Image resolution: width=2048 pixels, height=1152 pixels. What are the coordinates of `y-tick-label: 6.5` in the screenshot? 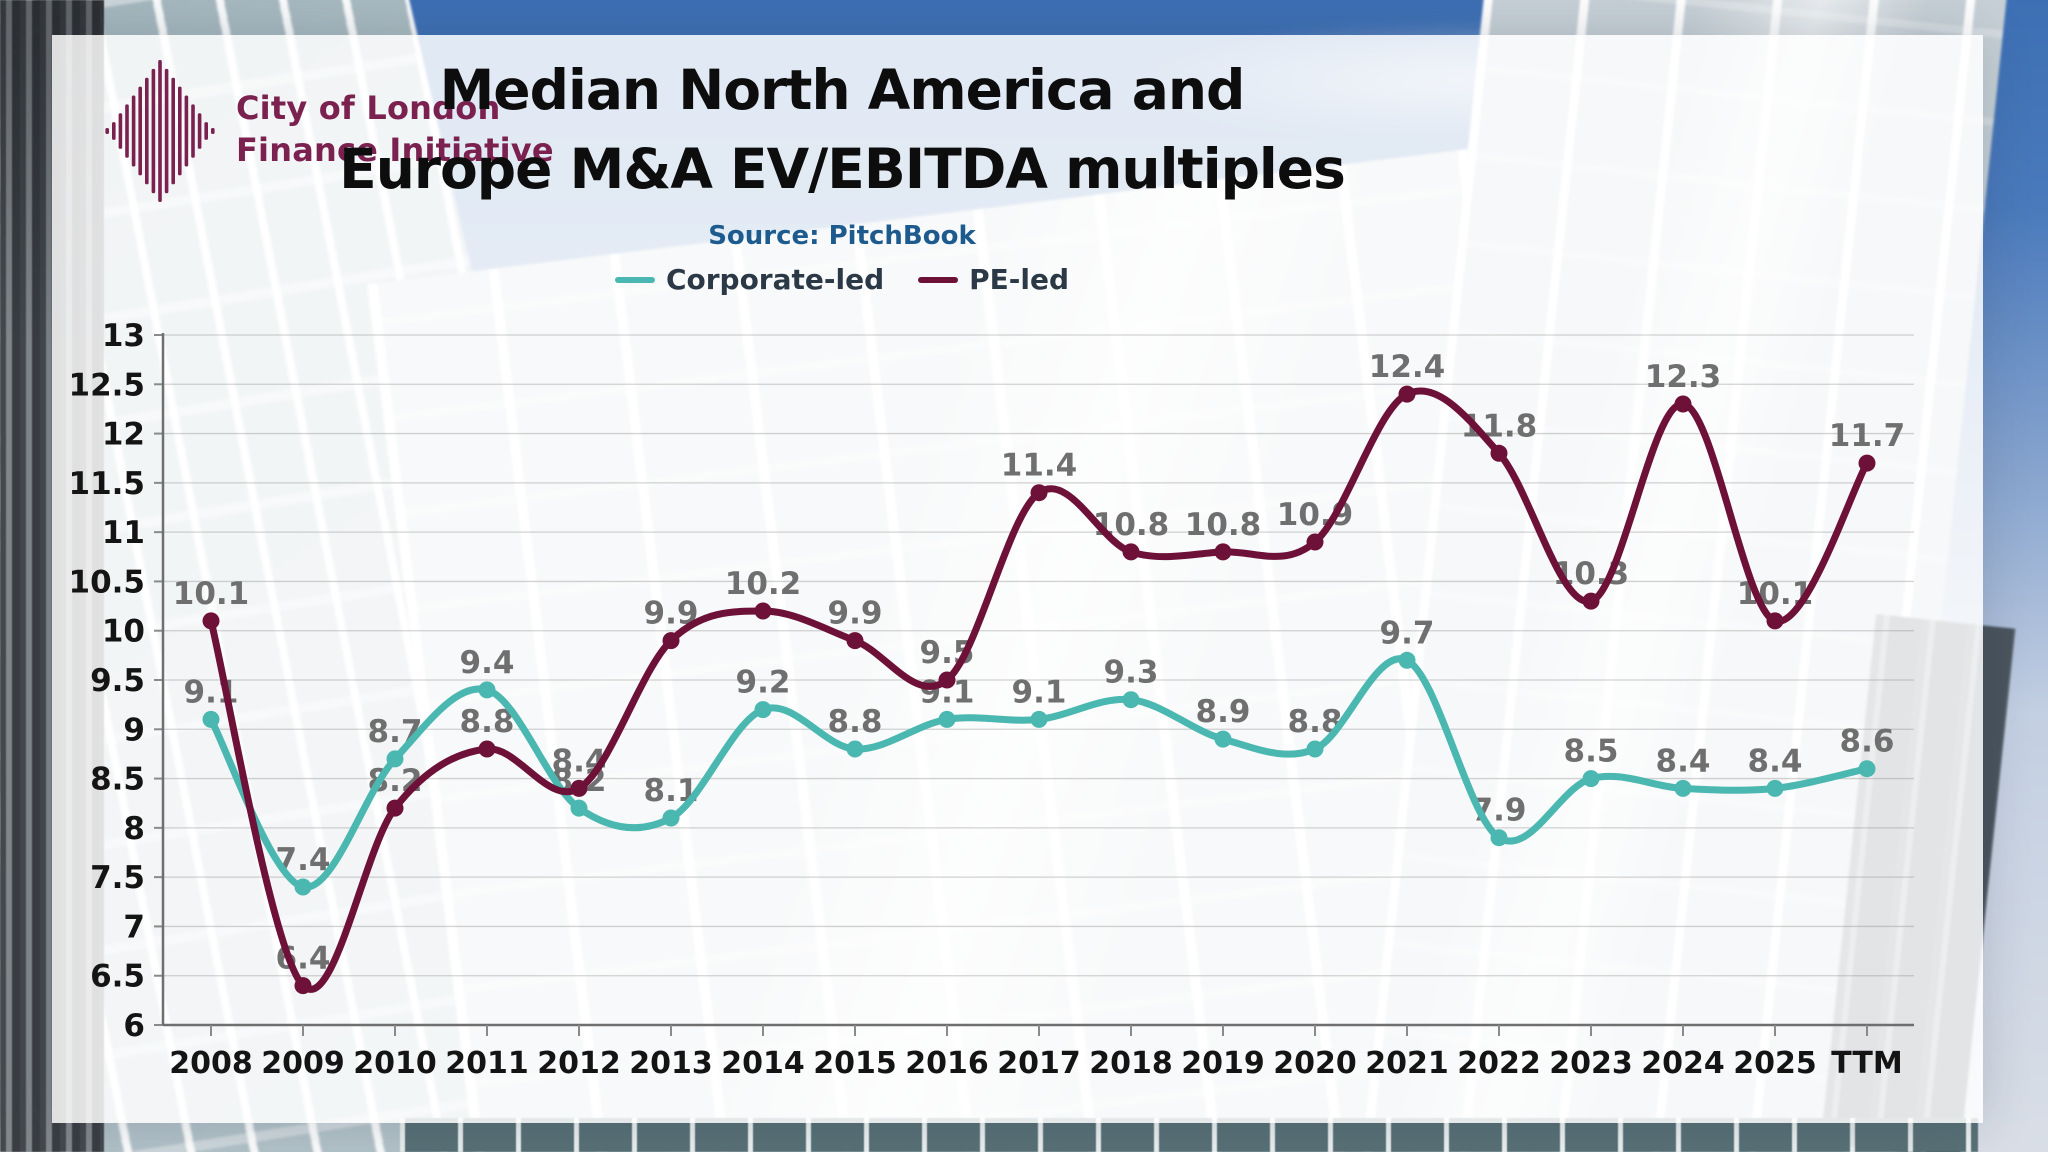 It's located at (117, 977).